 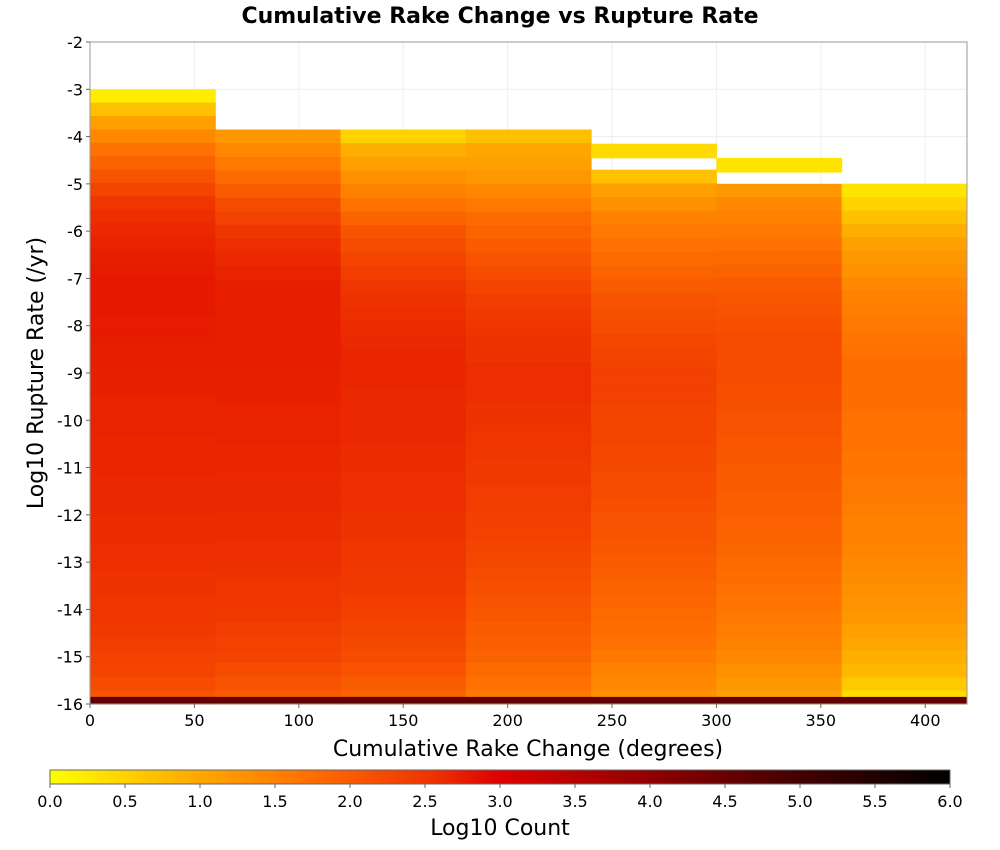 I want to click on x-tick-label: 0, so click(x=90, y=720).